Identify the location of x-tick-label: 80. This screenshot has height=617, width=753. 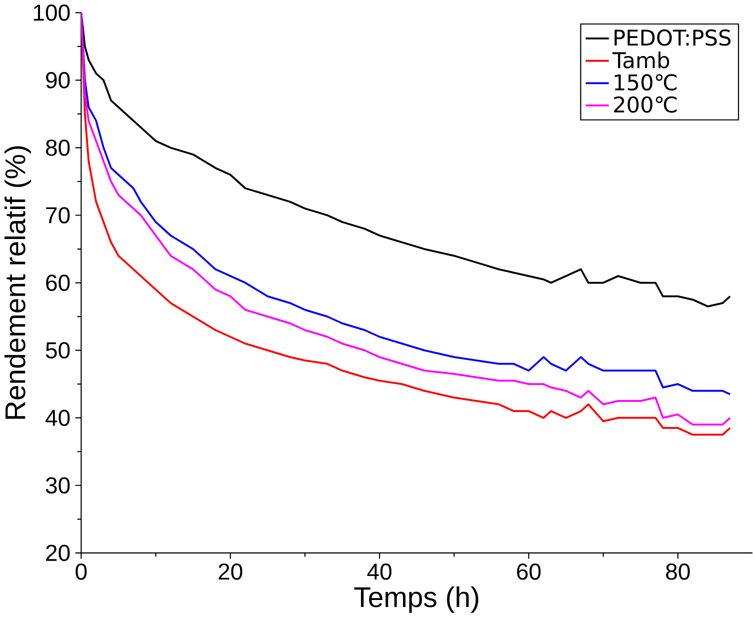
(678, 571).